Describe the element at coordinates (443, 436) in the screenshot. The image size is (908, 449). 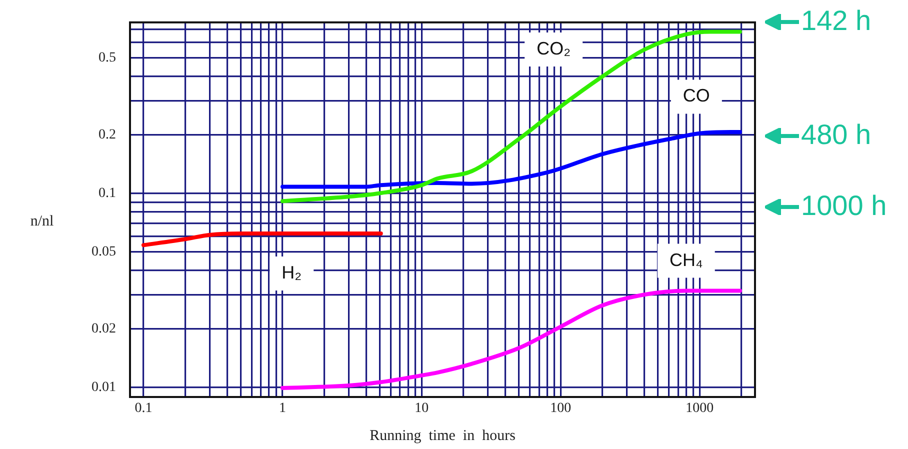
I see `x-axis-title: Running time in hours` at that location.